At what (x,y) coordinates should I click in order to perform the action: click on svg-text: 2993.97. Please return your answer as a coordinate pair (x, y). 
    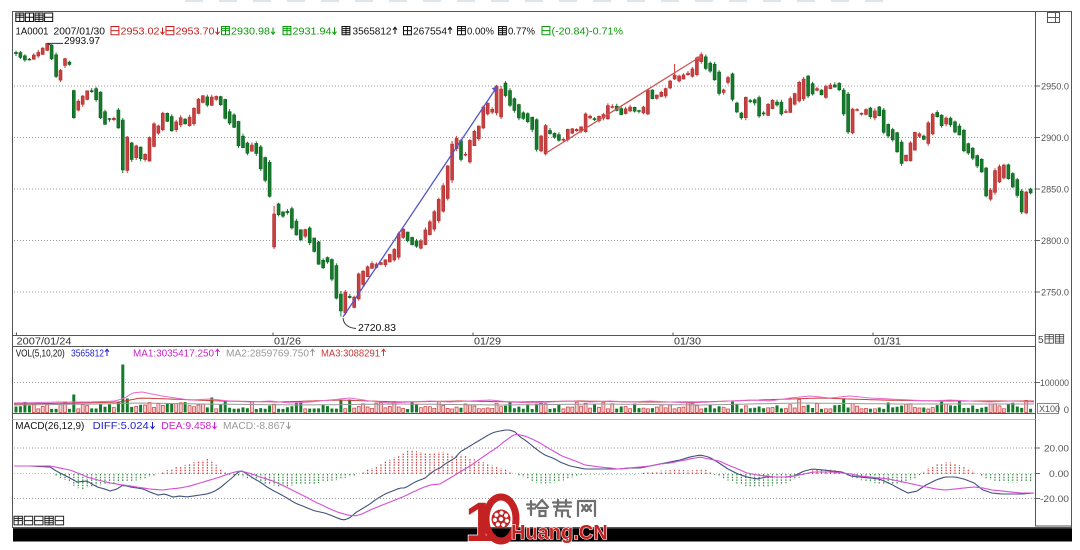
    Looking at the image, I should click on (82, 41).